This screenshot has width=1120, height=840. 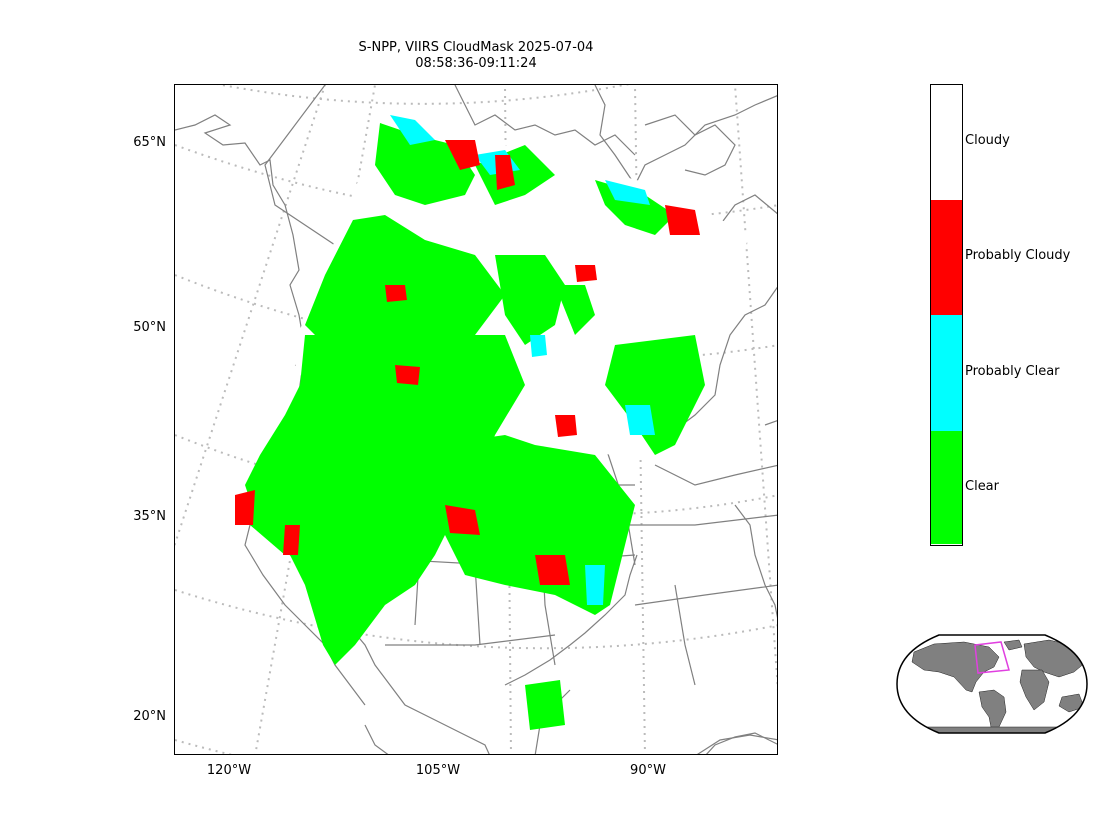 What do you see at coordinates (992, 657) in the screenshot?
I see `inset-swath-outline` at bounding box center [992, 657].